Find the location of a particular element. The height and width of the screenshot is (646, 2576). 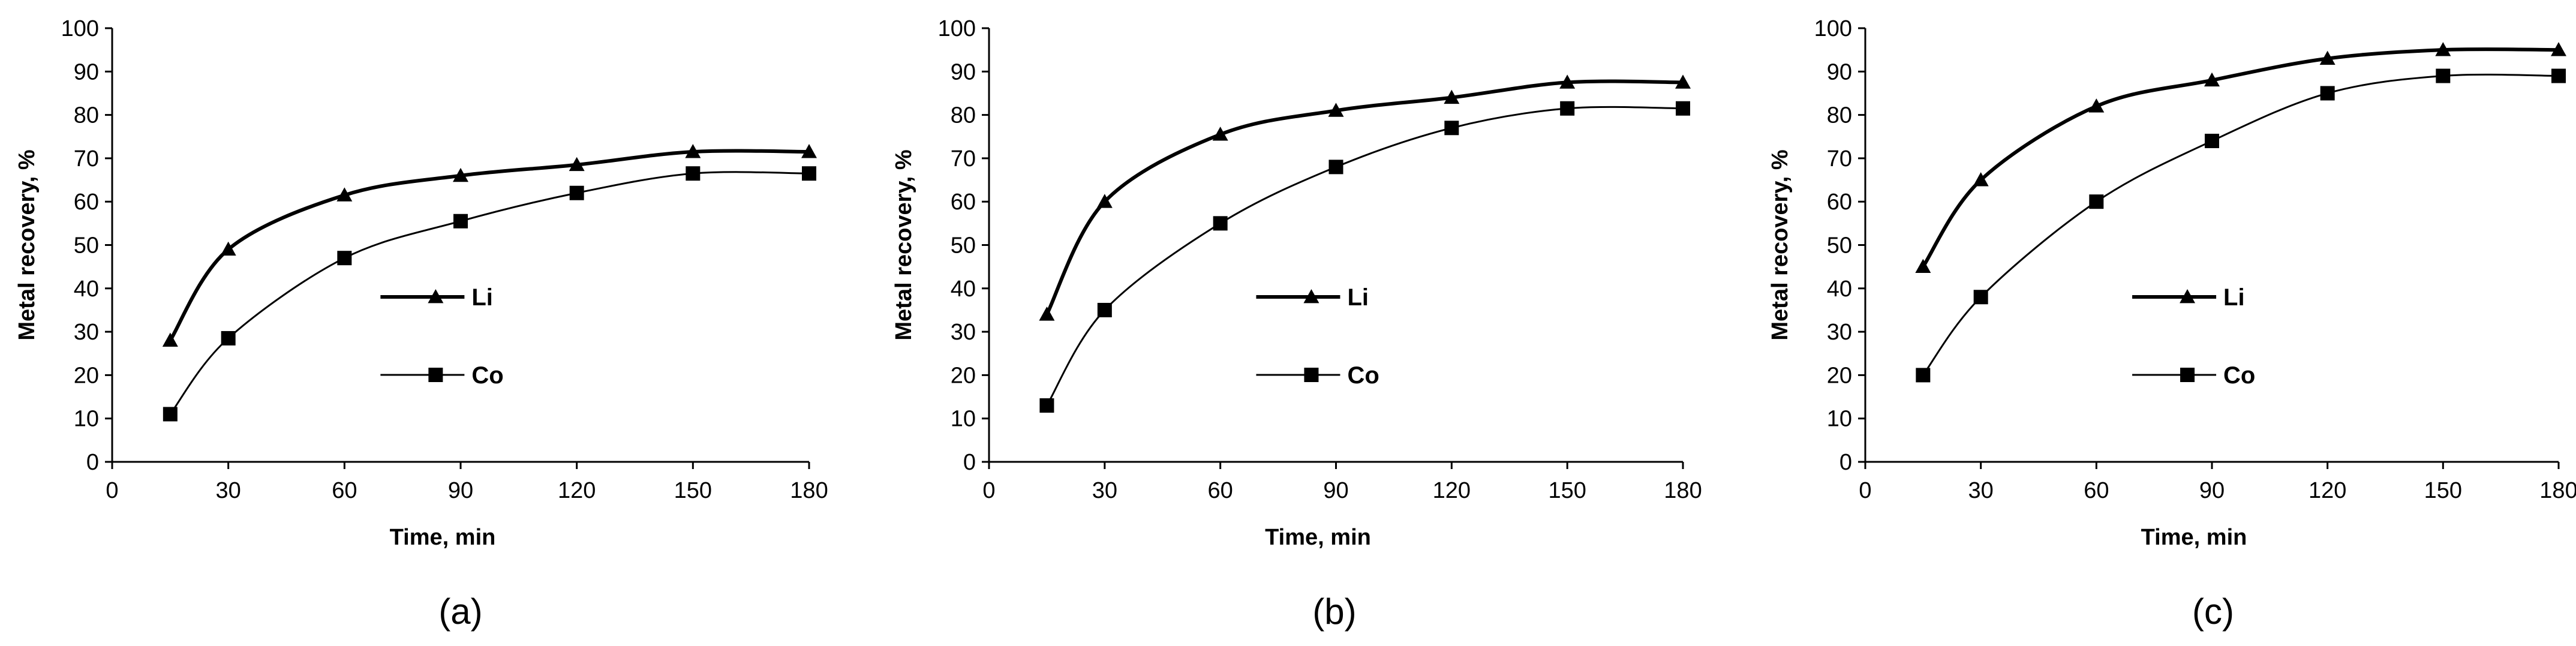

panel-caption: (b) is located at coordinates (1334, 611).